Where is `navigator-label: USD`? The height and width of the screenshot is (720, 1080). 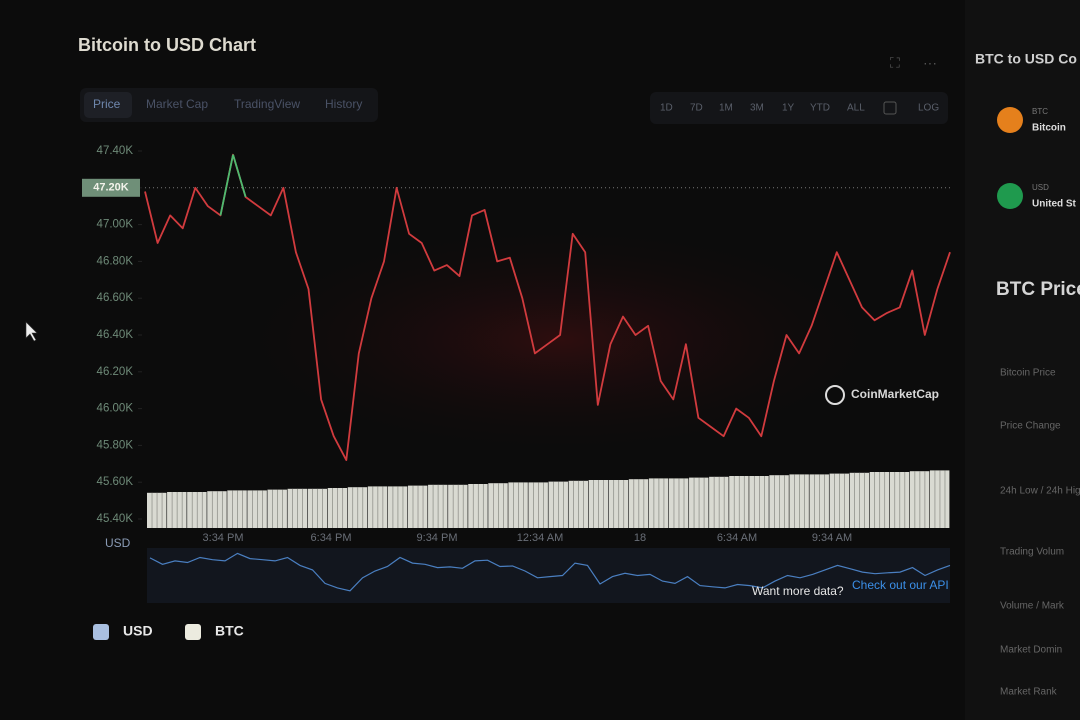 navigator-label: USD is located at coordinates (118, 543).